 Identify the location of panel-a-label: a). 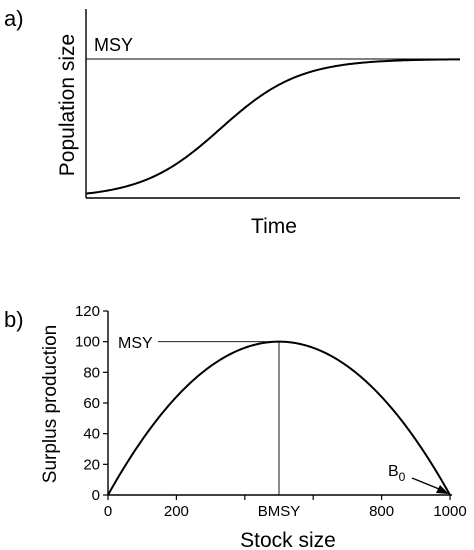
(14, 18).